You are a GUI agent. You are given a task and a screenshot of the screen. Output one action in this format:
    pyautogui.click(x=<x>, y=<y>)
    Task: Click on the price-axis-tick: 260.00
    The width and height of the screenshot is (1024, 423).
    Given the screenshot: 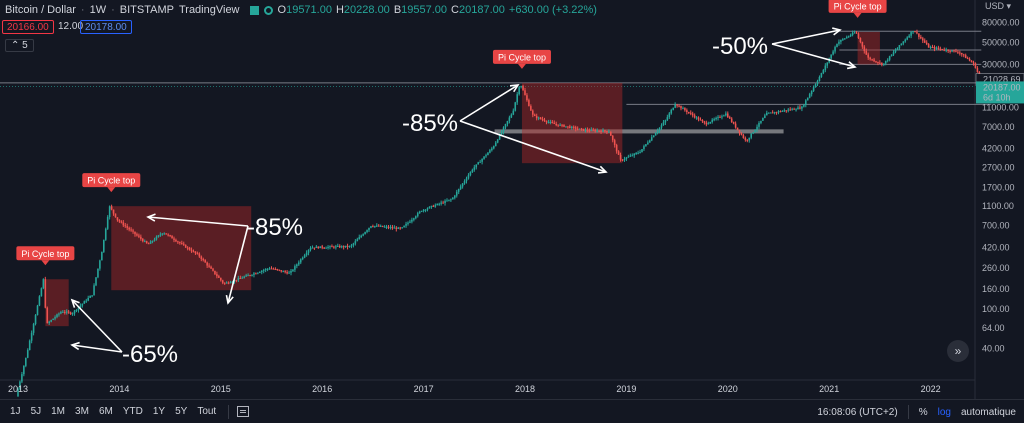 What is the action you would take?
    pyautogui.click(x=996, y=268)
    